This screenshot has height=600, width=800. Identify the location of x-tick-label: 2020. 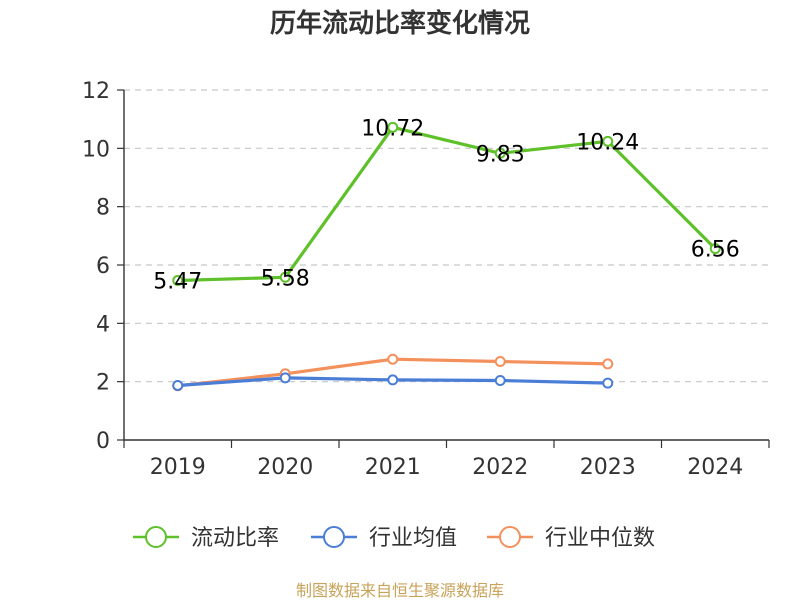
(285, 467).